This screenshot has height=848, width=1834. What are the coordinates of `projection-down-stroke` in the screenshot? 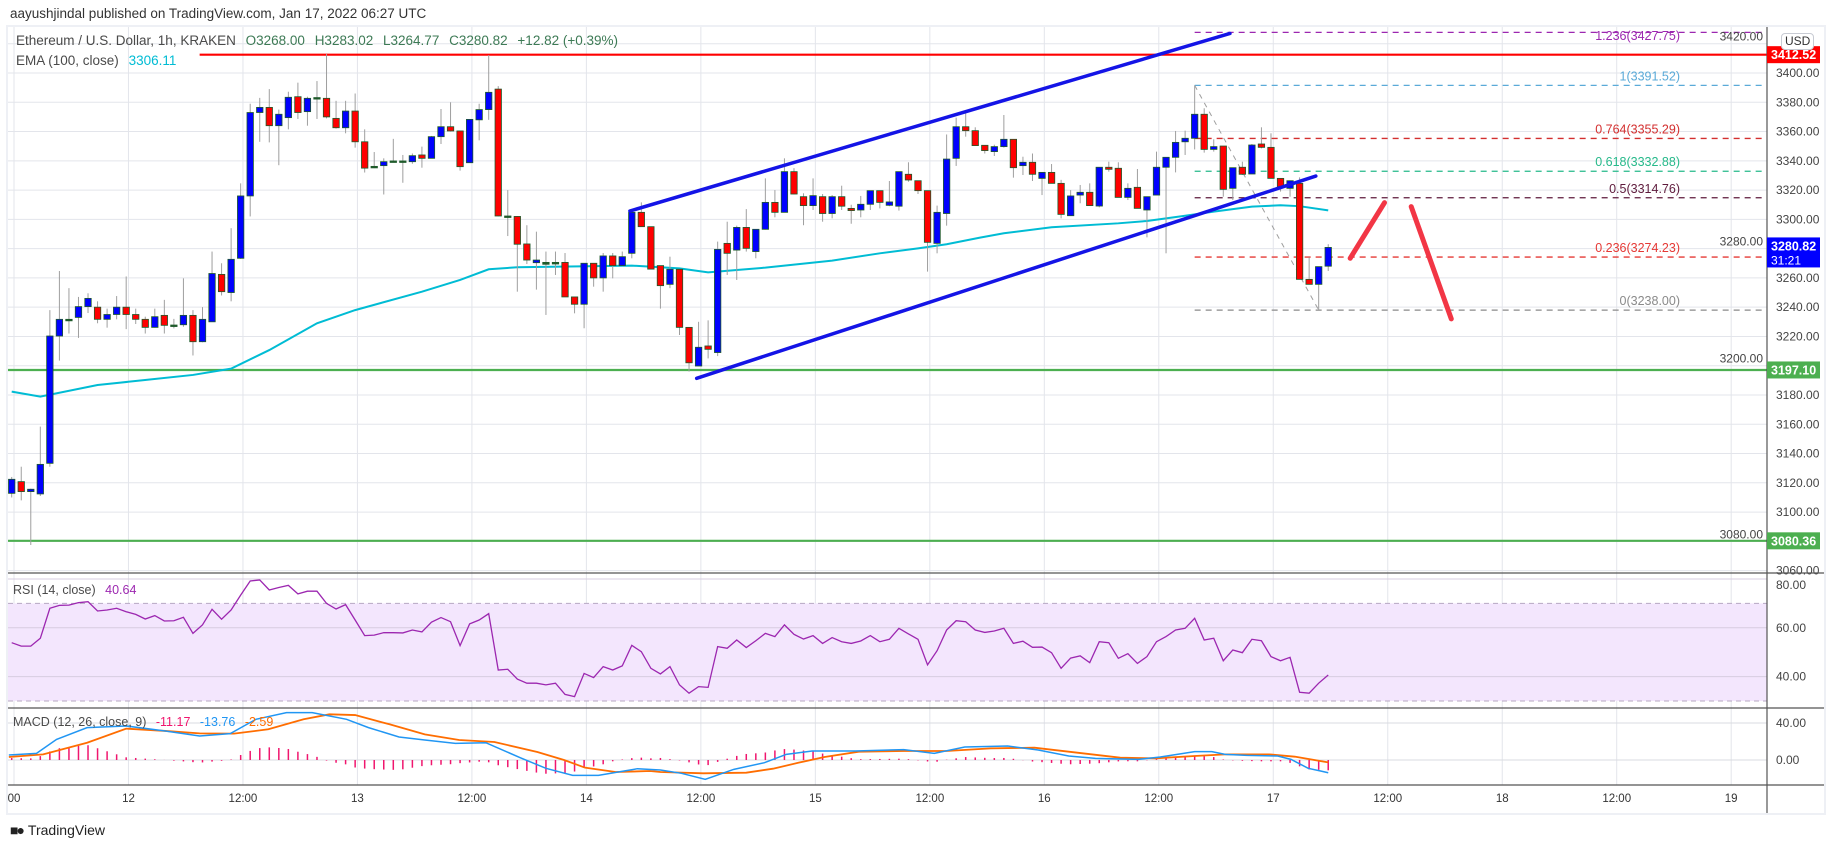 It's located at (1431, 263).